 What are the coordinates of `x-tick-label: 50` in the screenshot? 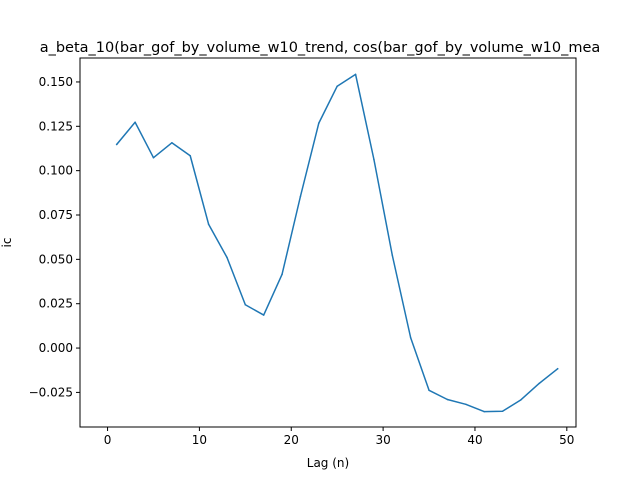 It's located at (566, 440).